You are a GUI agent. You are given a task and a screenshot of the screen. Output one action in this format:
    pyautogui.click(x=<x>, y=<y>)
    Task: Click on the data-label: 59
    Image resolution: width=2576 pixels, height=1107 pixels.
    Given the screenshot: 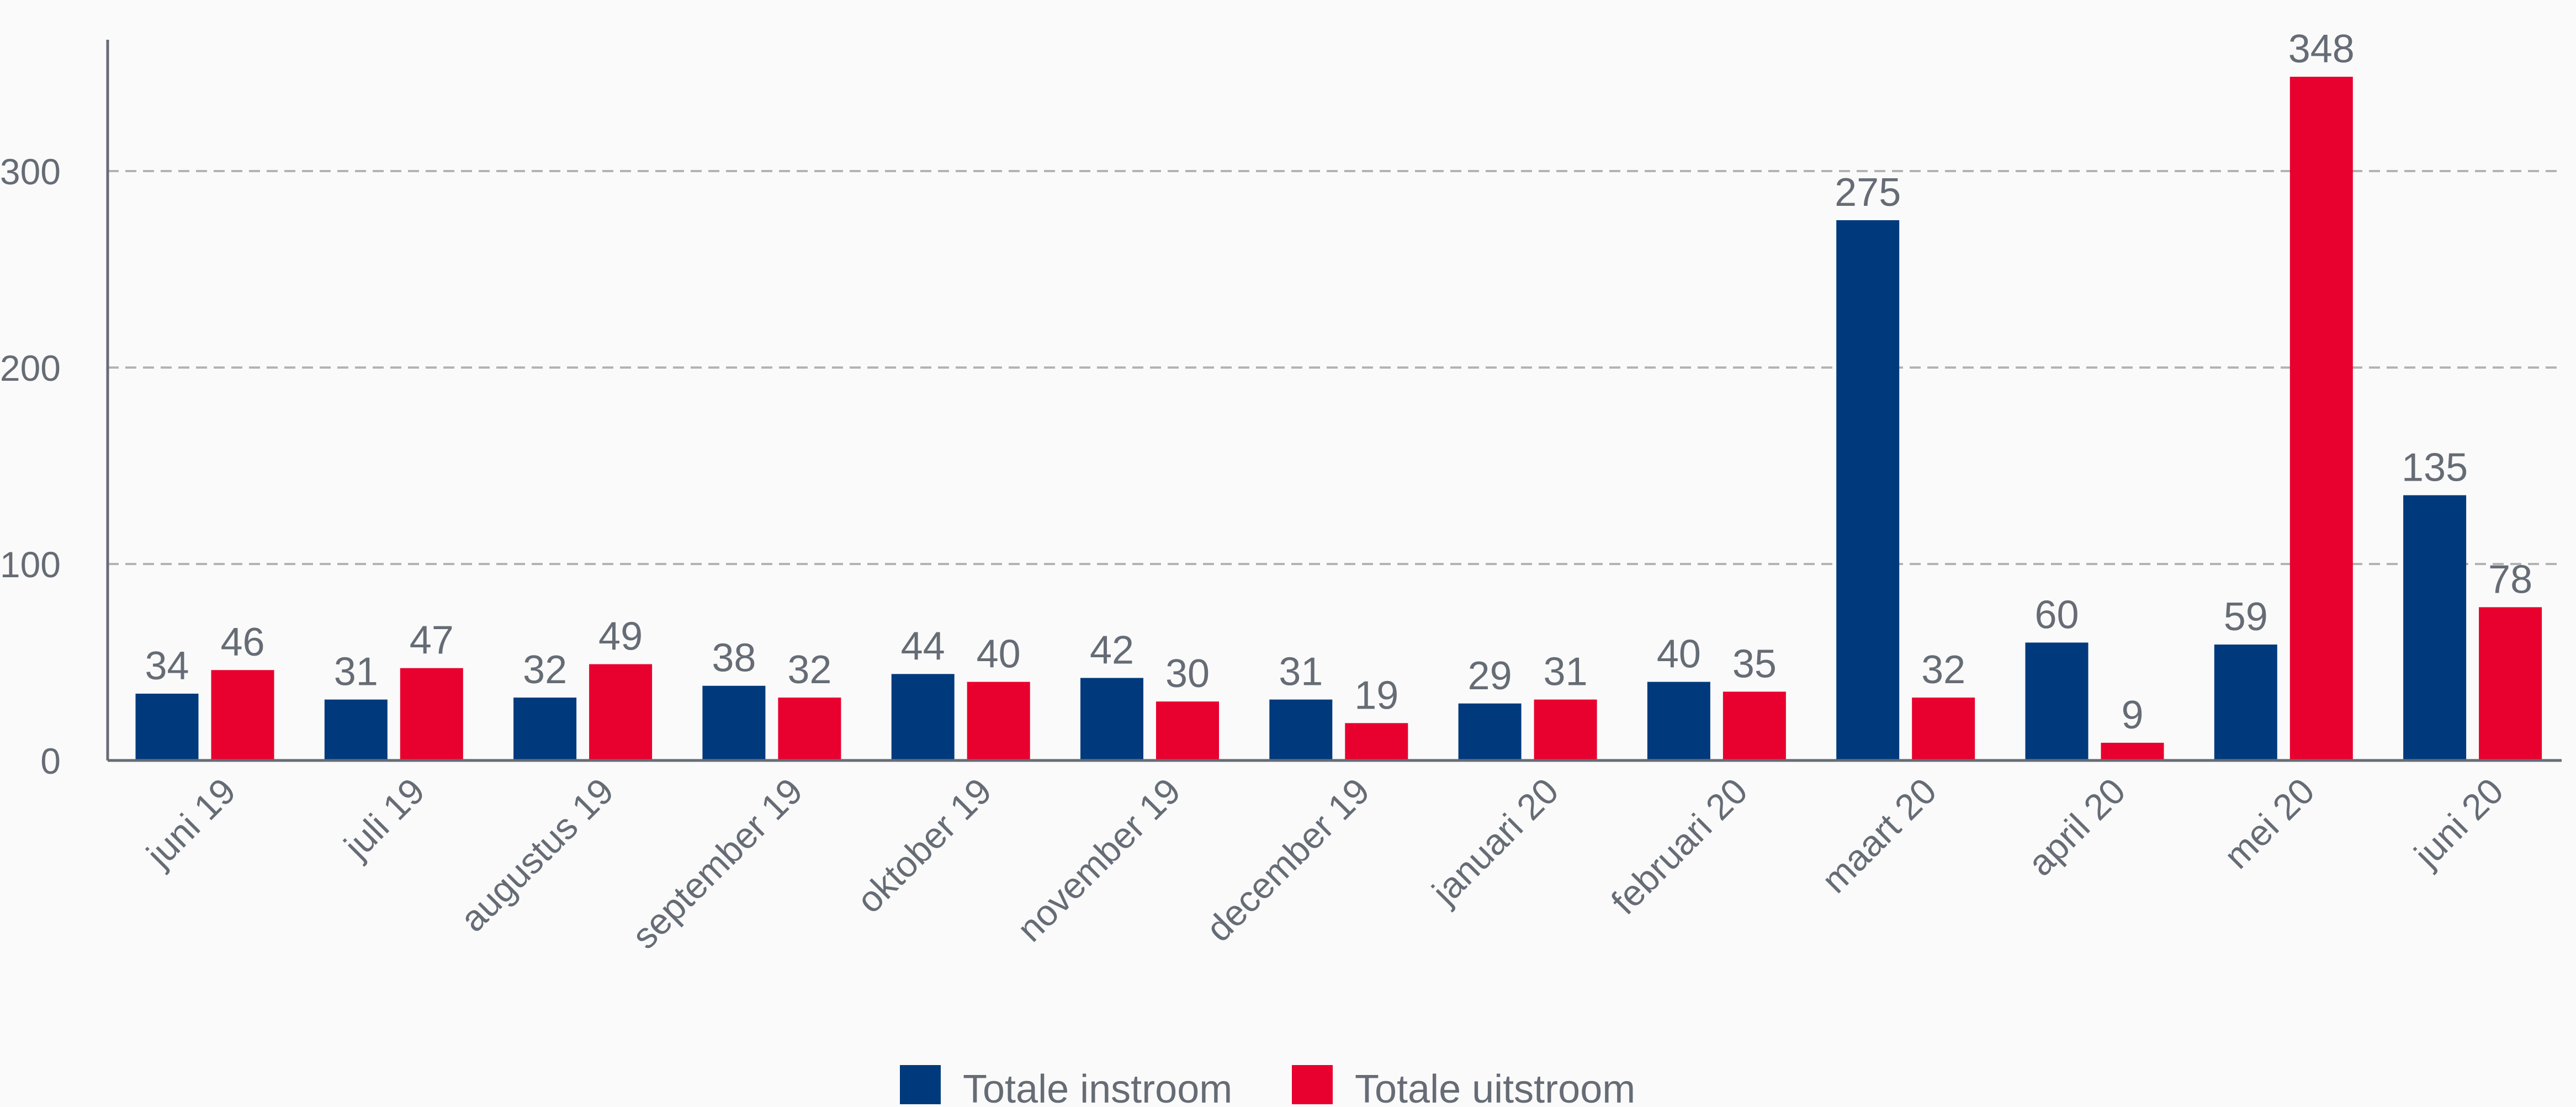 What is the action you would take?
    pyautogui.click(x=2246, y=617)
    